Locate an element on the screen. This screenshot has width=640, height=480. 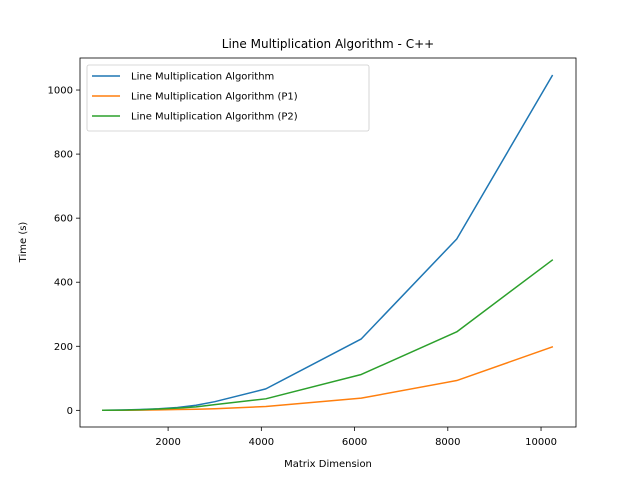
x-tick-label: 8000 is located at coordinates (447, 442).